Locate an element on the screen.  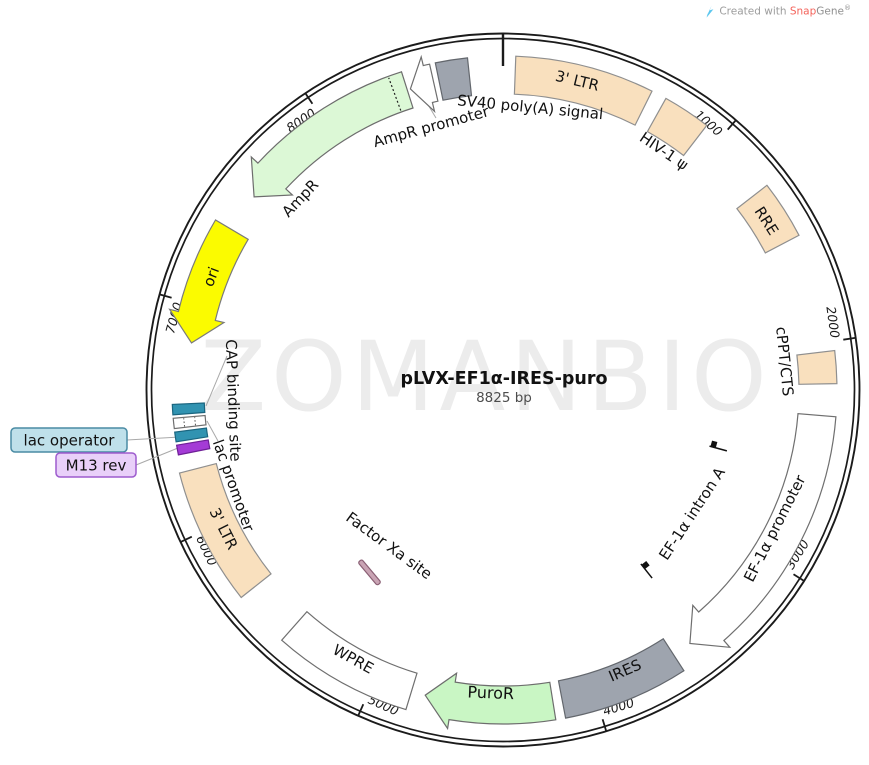
m13-rev-callout is located at coordinates (96, 465).